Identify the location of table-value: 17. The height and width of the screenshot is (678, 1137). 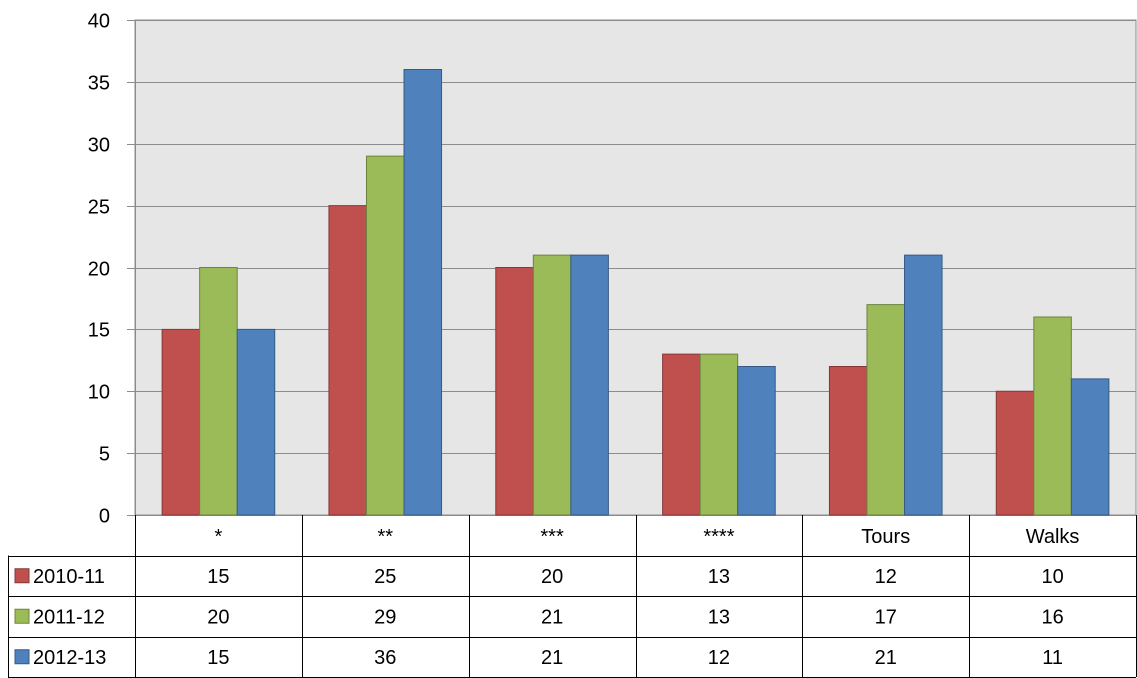
(886, 617).